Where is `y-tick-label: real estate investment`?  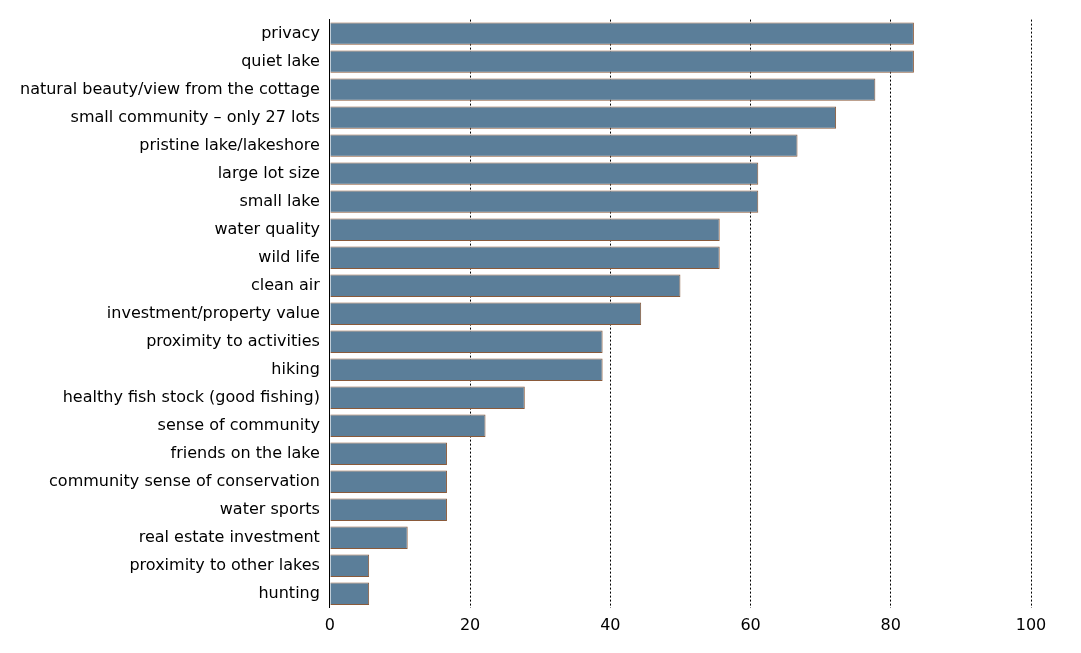
y-tick-label: real estate investment is located at coordinates (229, 536).